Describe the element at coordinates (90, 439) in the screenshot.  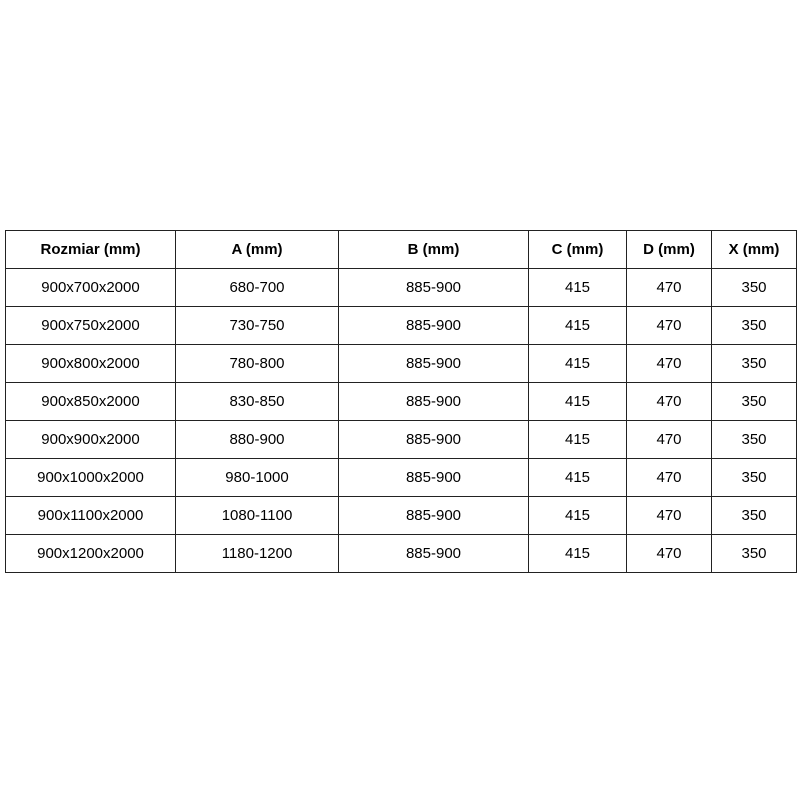
I see `cell-size: 900x900x2000` at that location.